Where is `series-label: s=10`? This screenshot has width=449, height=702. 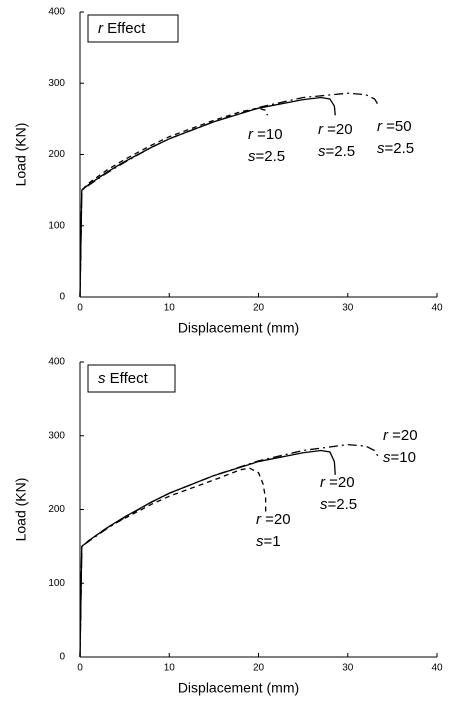
series-label: s=10 is located at coordinates (399, 457).